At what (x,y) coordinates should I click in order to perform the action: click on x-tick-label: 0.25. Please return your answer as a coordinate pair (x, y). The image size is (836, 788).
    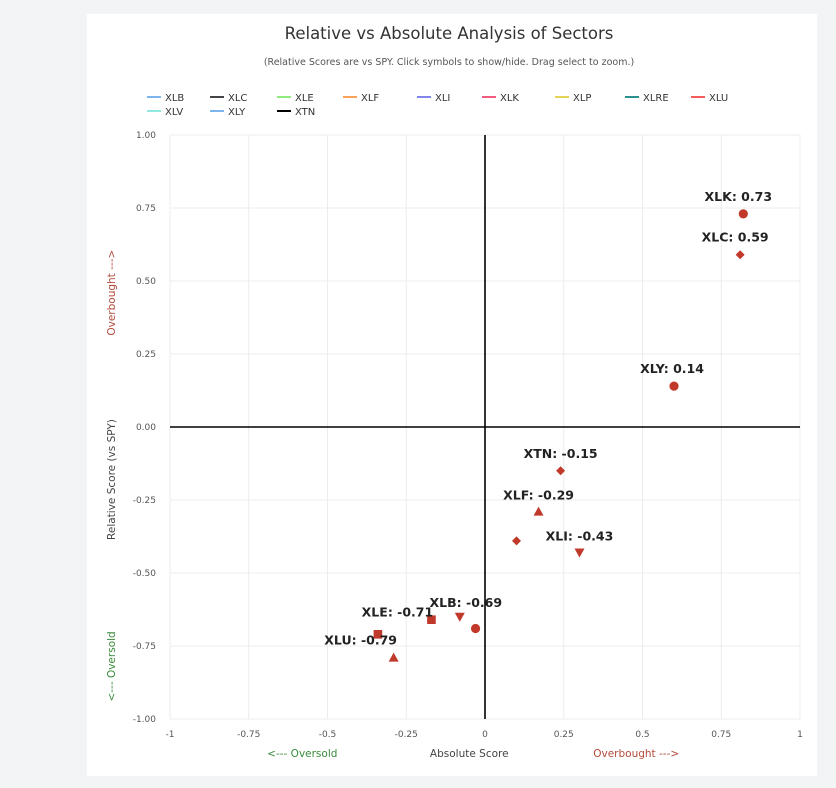
    Looking at the image, I should click on (564, 735).